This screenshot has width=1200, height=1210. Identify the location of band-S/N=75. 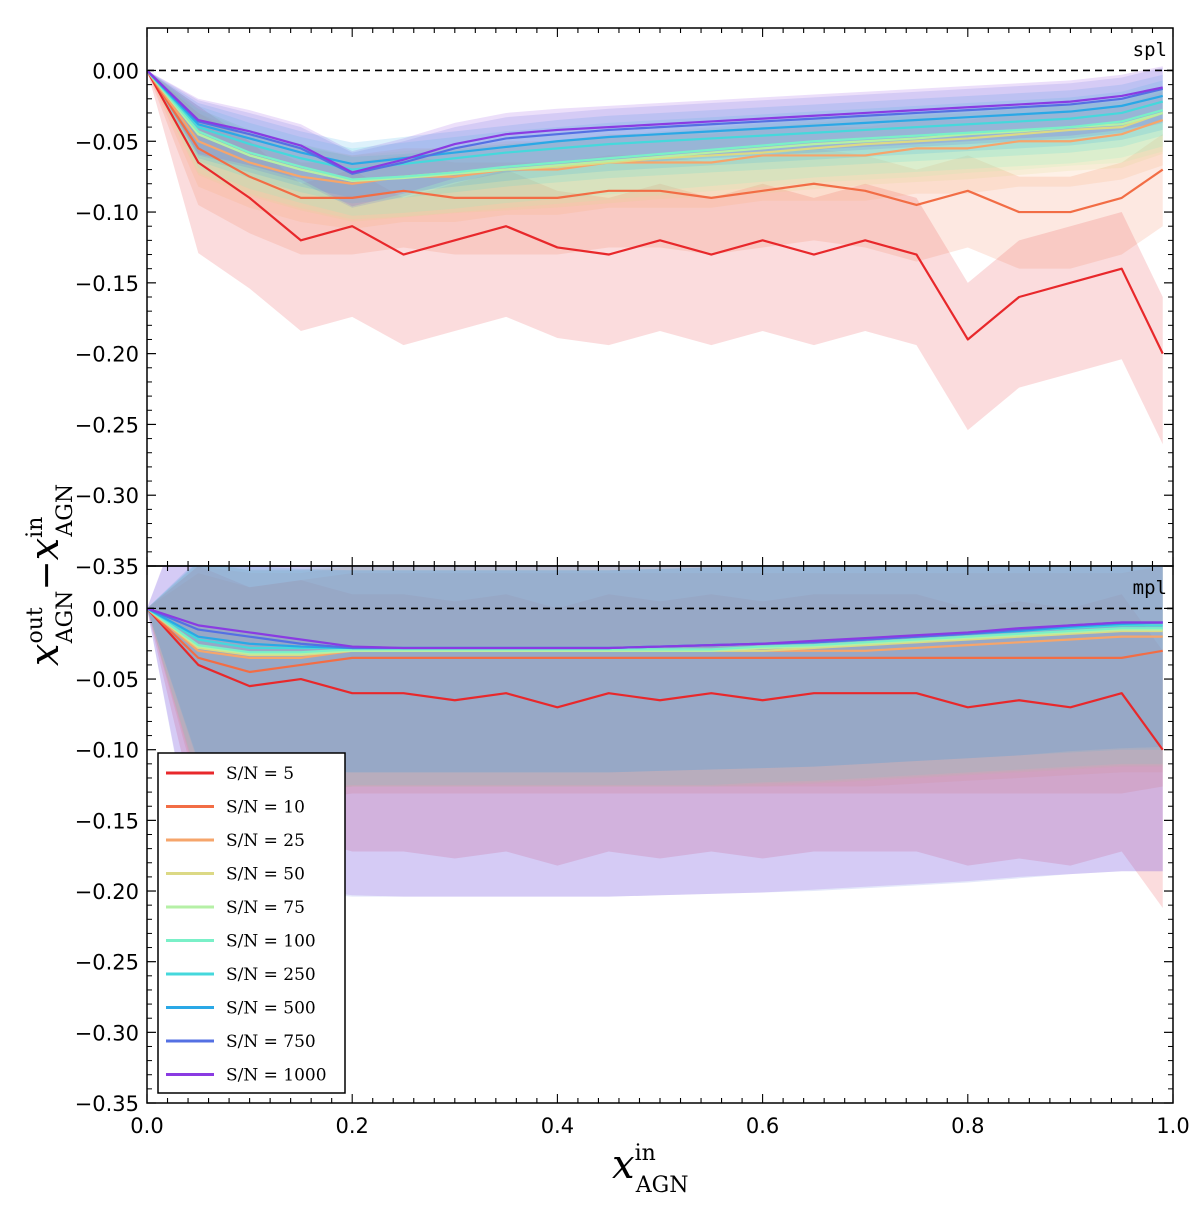
(655, 145).